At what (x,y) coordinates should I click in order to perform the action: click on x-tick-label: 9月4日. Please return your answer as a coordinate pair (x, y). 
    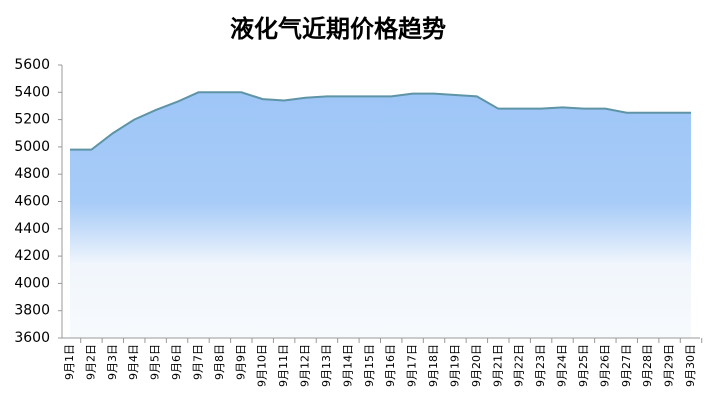
    Looking at the image, I should click on (133, 362).